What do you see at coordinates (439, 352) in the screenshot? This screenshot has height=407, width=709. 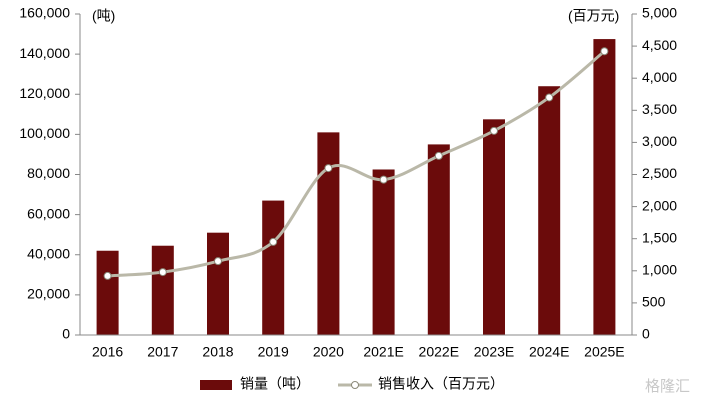 I see `x-tick-label: 2022E` at bounding box center [439, 352].